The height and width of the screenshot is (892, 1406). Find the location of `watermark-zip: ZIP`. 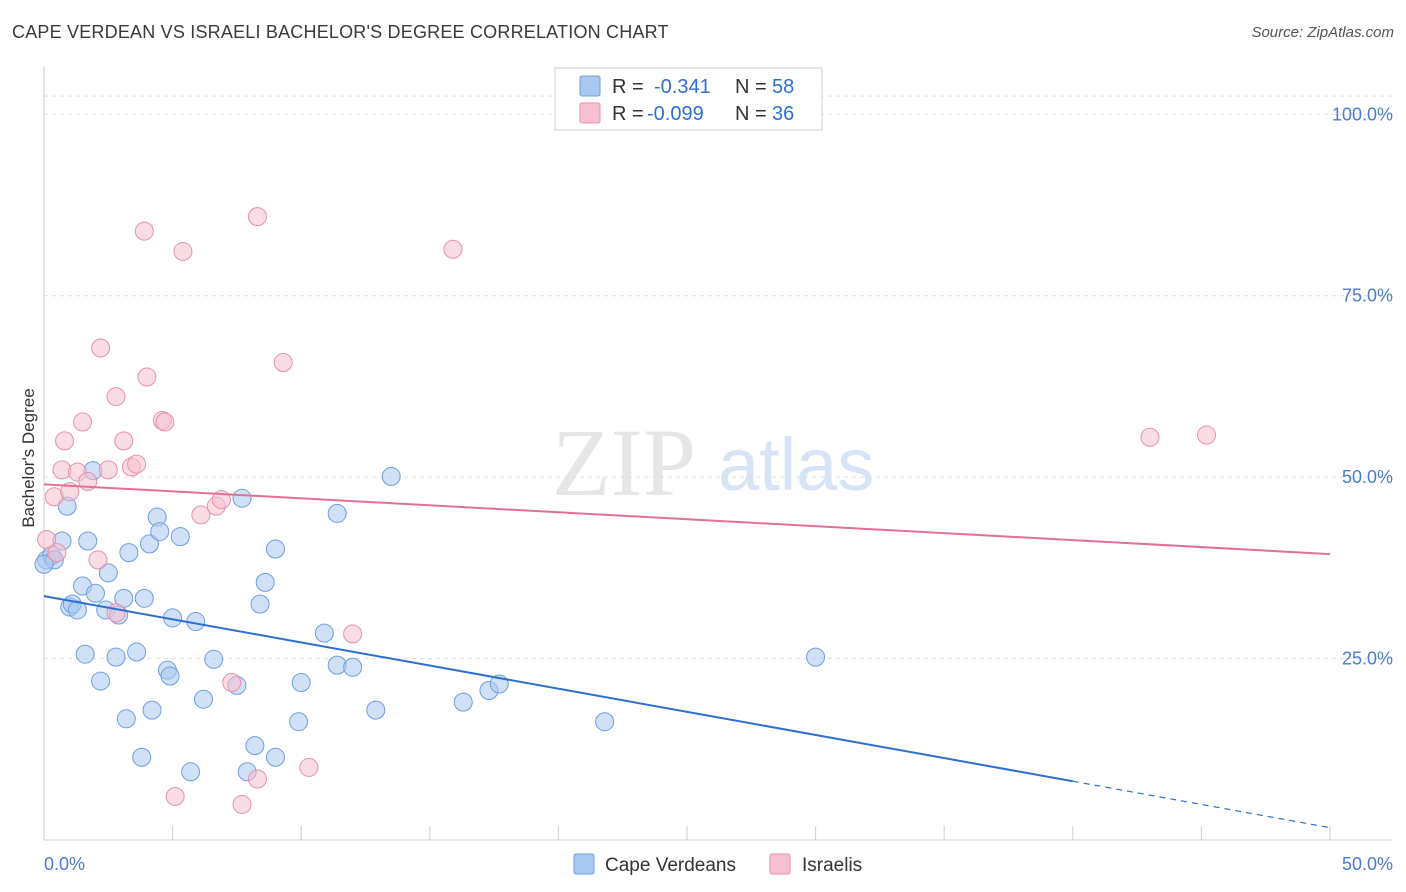

watermark-zip: ZIP is located at coordinates (624, 462).